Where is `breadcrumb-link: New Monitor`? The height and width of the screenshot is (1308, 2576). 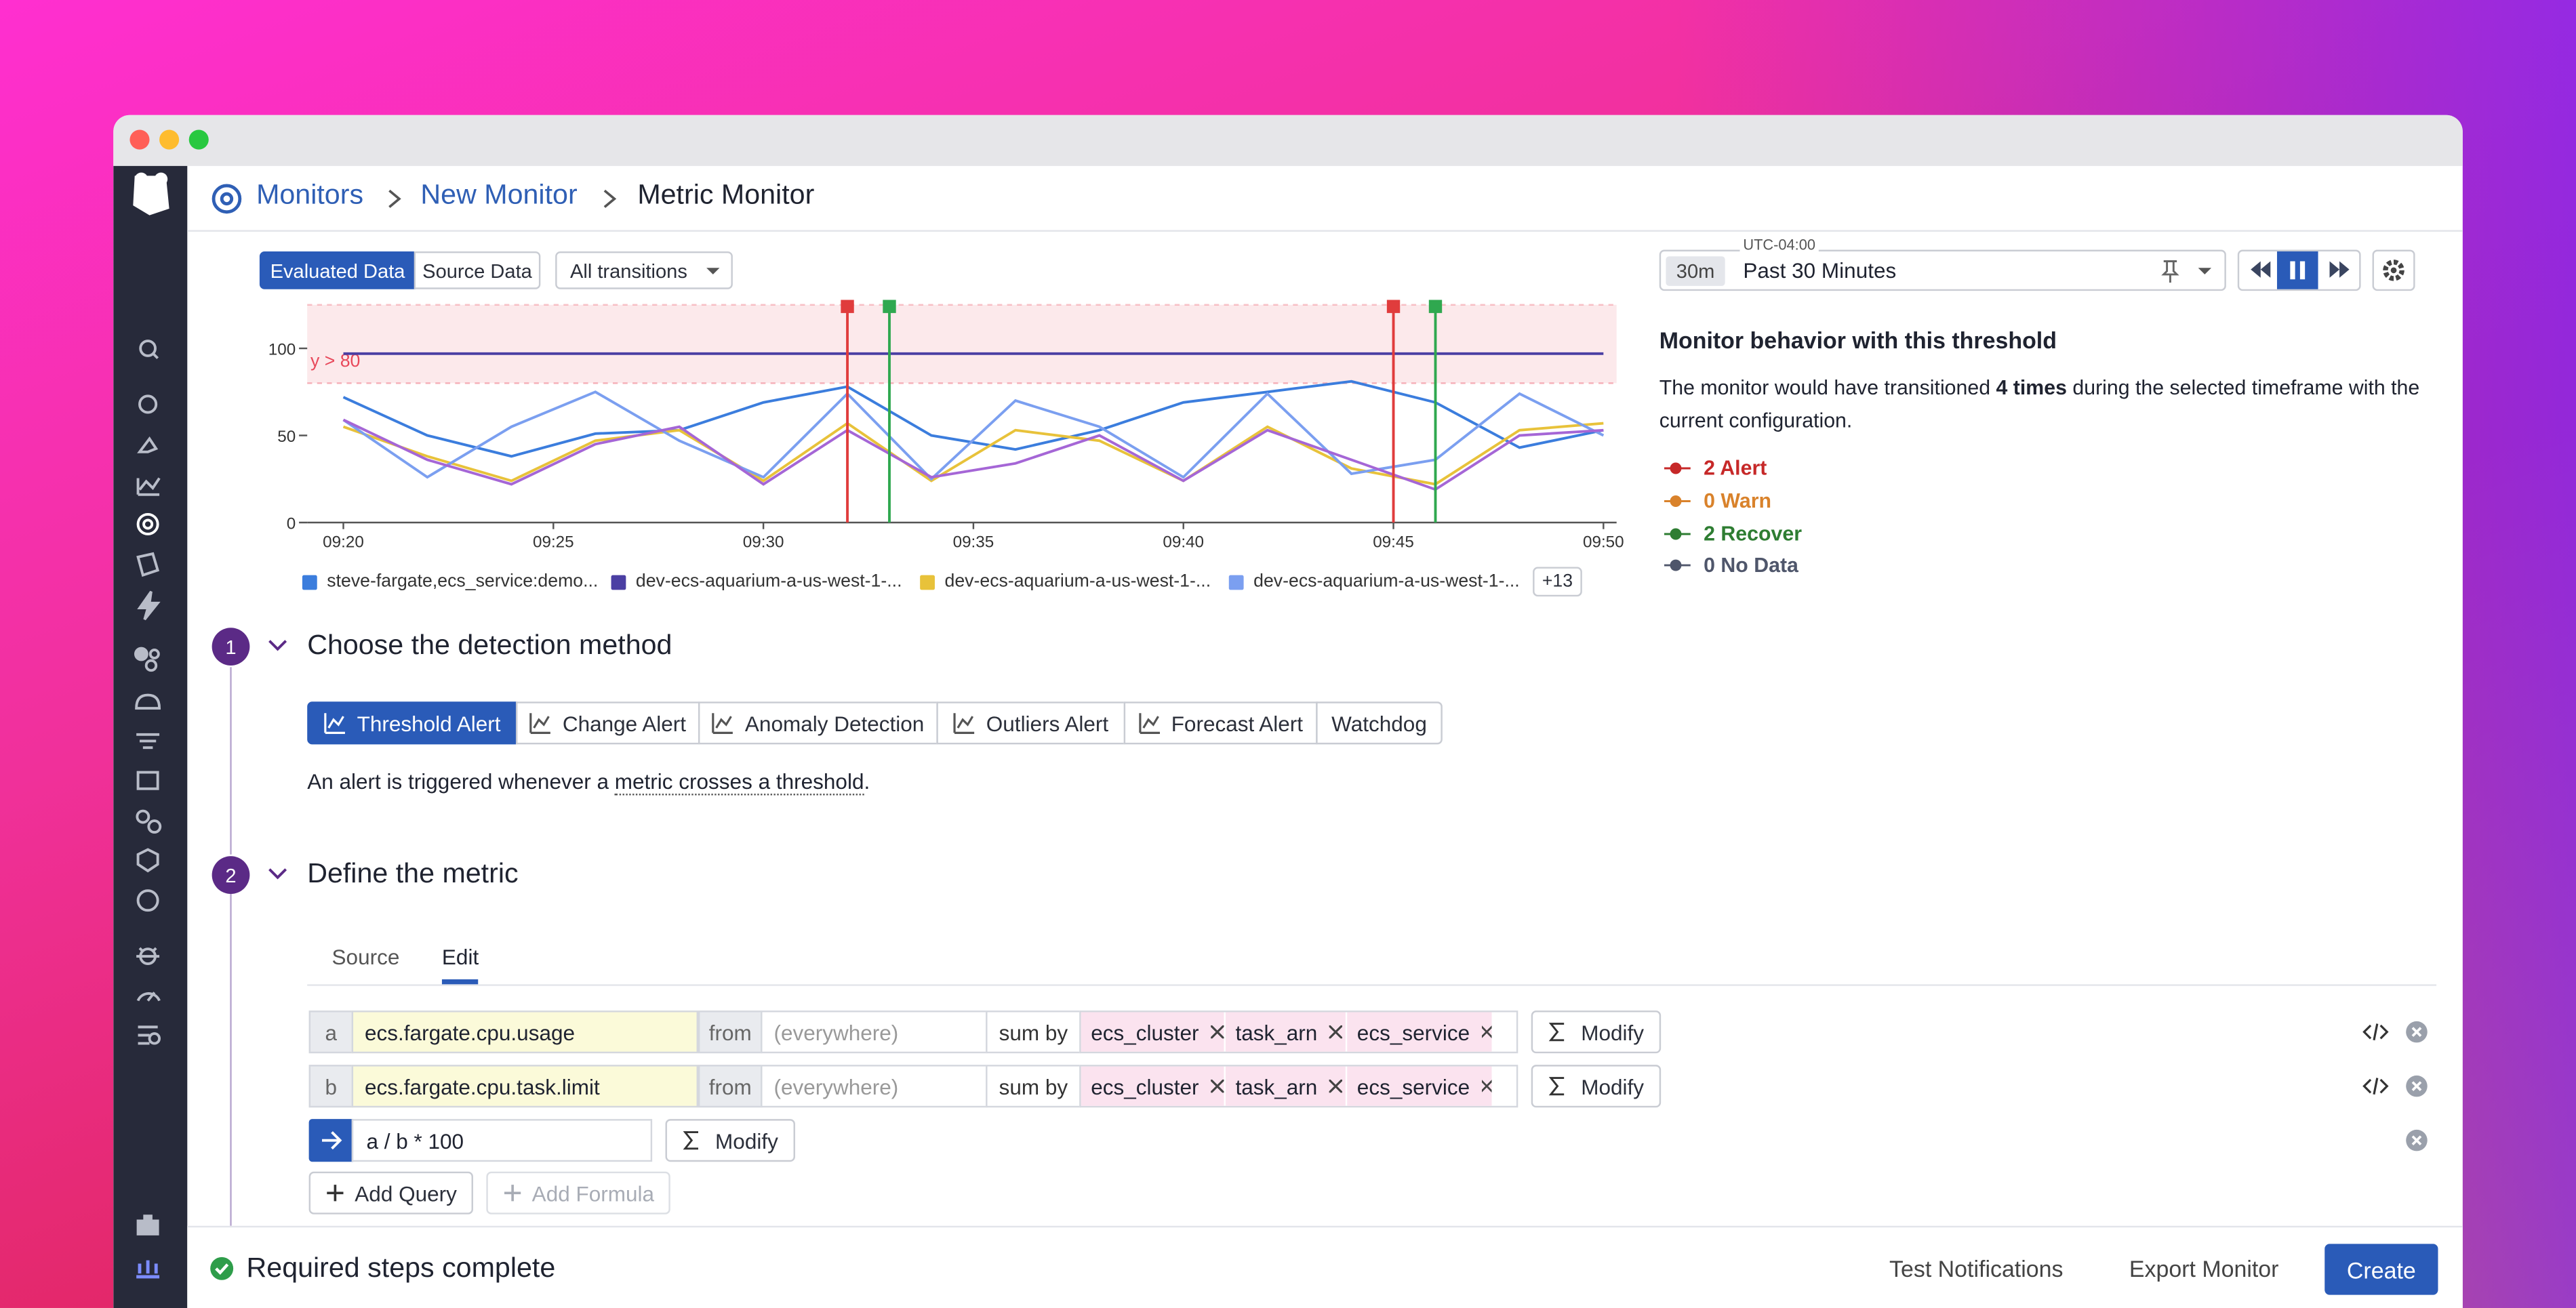 breadcrumb-link: New Monitor is located at coordinates (499, 195).